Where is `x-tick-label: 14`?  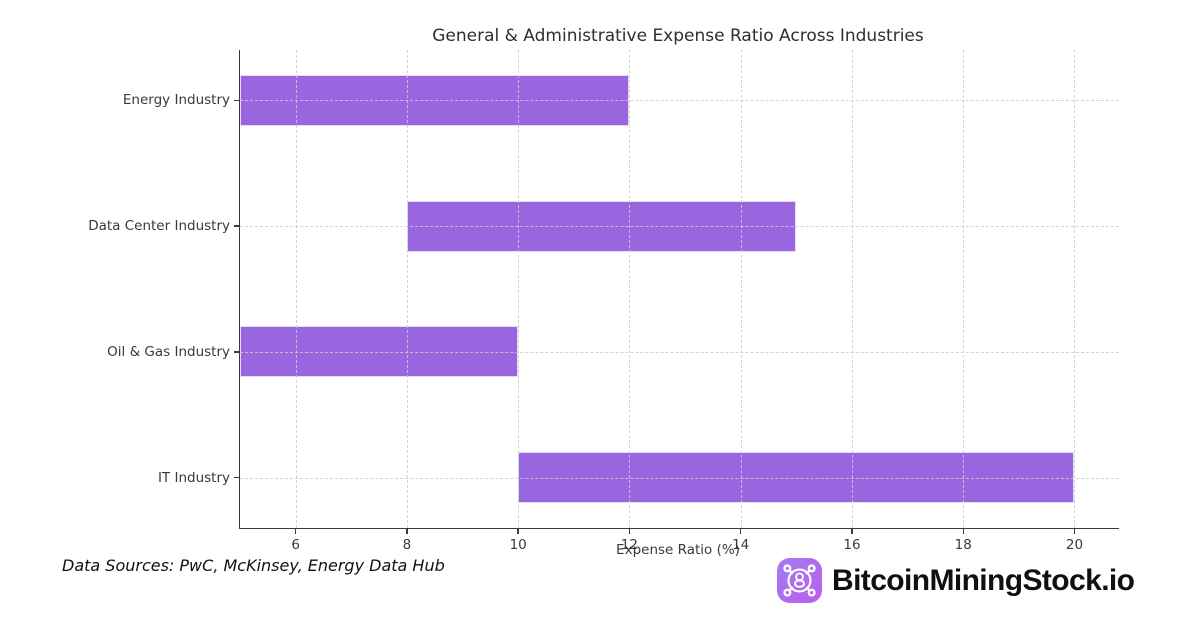
x-tick-label: 14 is located at coordinates (741, 545).